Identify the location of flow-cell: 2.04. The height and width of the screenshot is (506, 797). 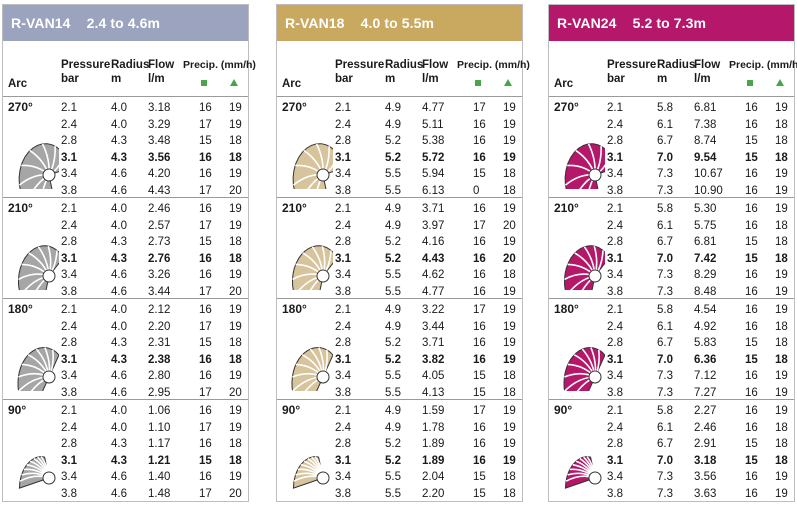
(433, 477).